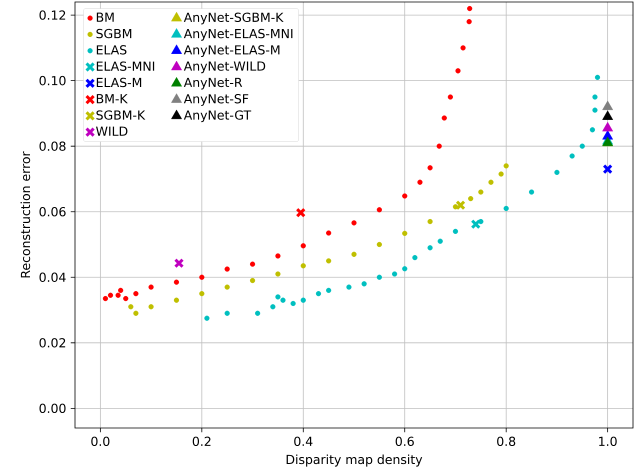  I want to click on x-tick-label: 1.0, so click(608, 441).